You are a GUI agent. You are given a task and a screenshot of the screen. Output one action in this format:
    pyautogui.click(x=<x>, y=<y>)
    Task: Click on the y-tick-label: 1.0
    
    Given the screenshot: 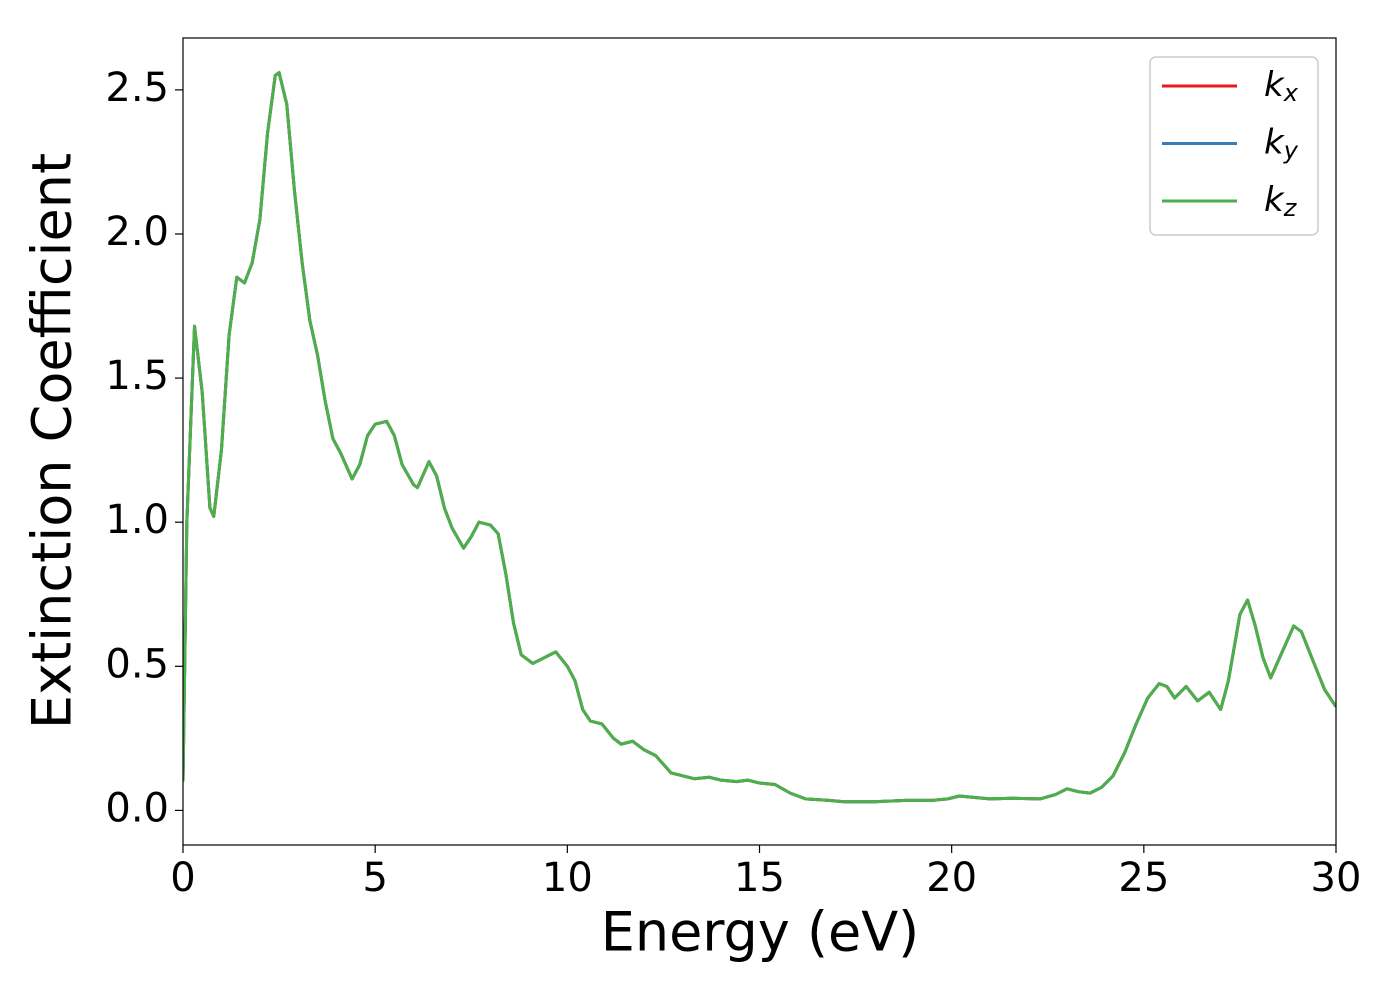 What is the action you would take?
    pyautogui.click(x=137, y=520)
    